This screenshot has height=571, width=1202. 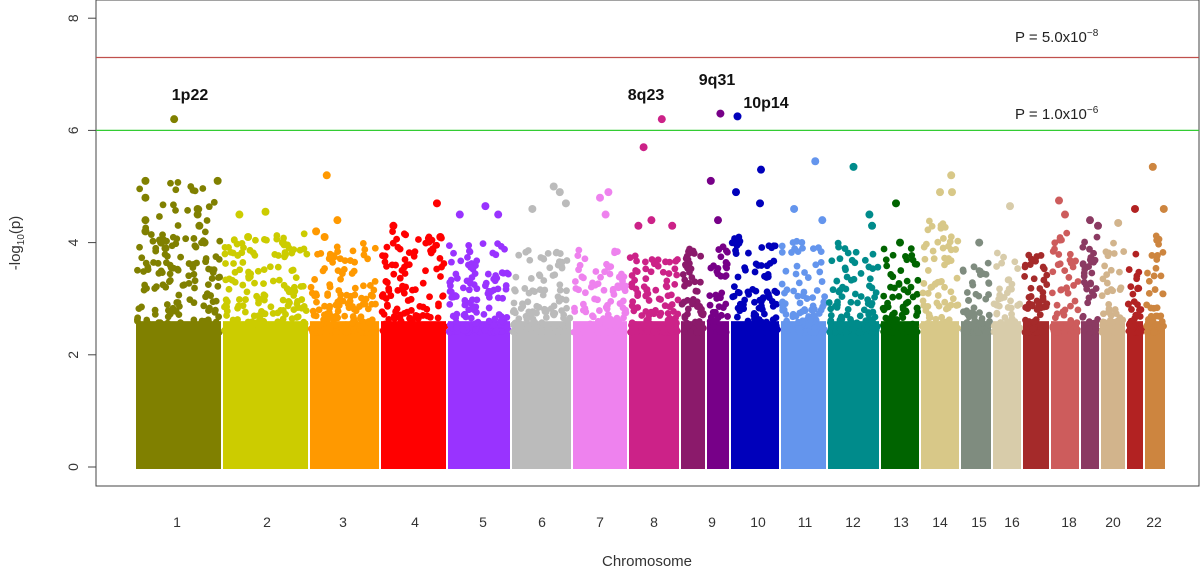 What do you see at coordinates (901, 522) in the screenshot?
I see `x-tick-label: 13` at bounding box center [901, 522].